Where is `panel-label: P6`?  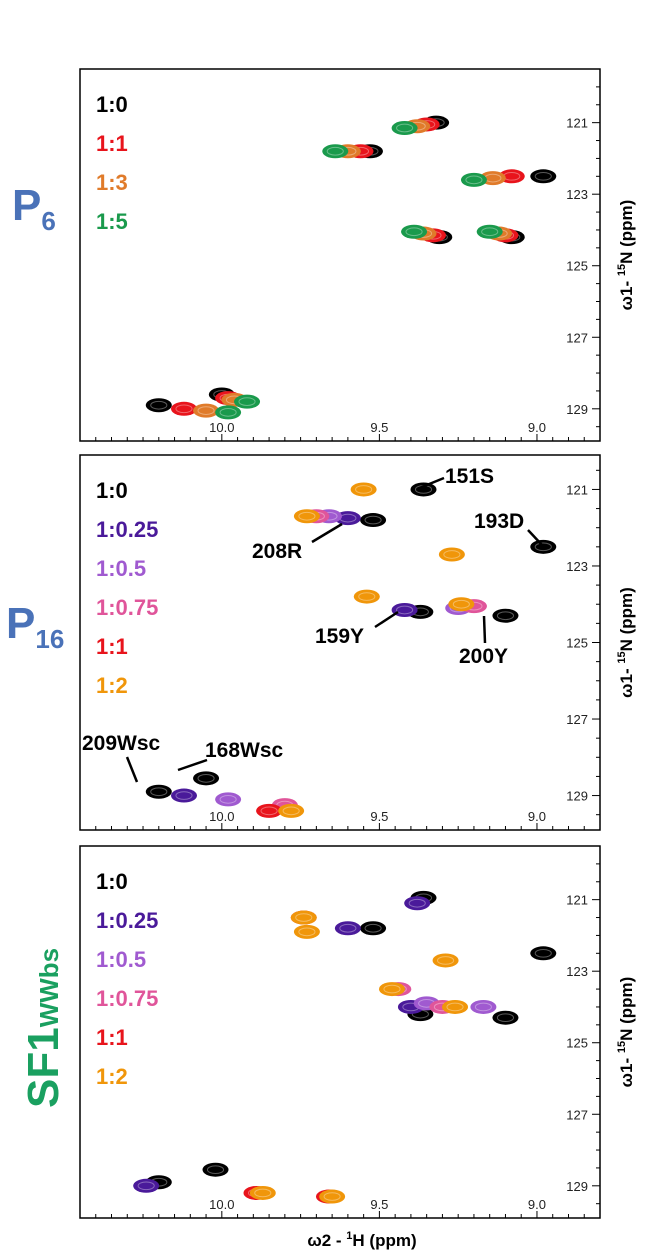
panel-label: P6 is located at coordinates (34, 208).